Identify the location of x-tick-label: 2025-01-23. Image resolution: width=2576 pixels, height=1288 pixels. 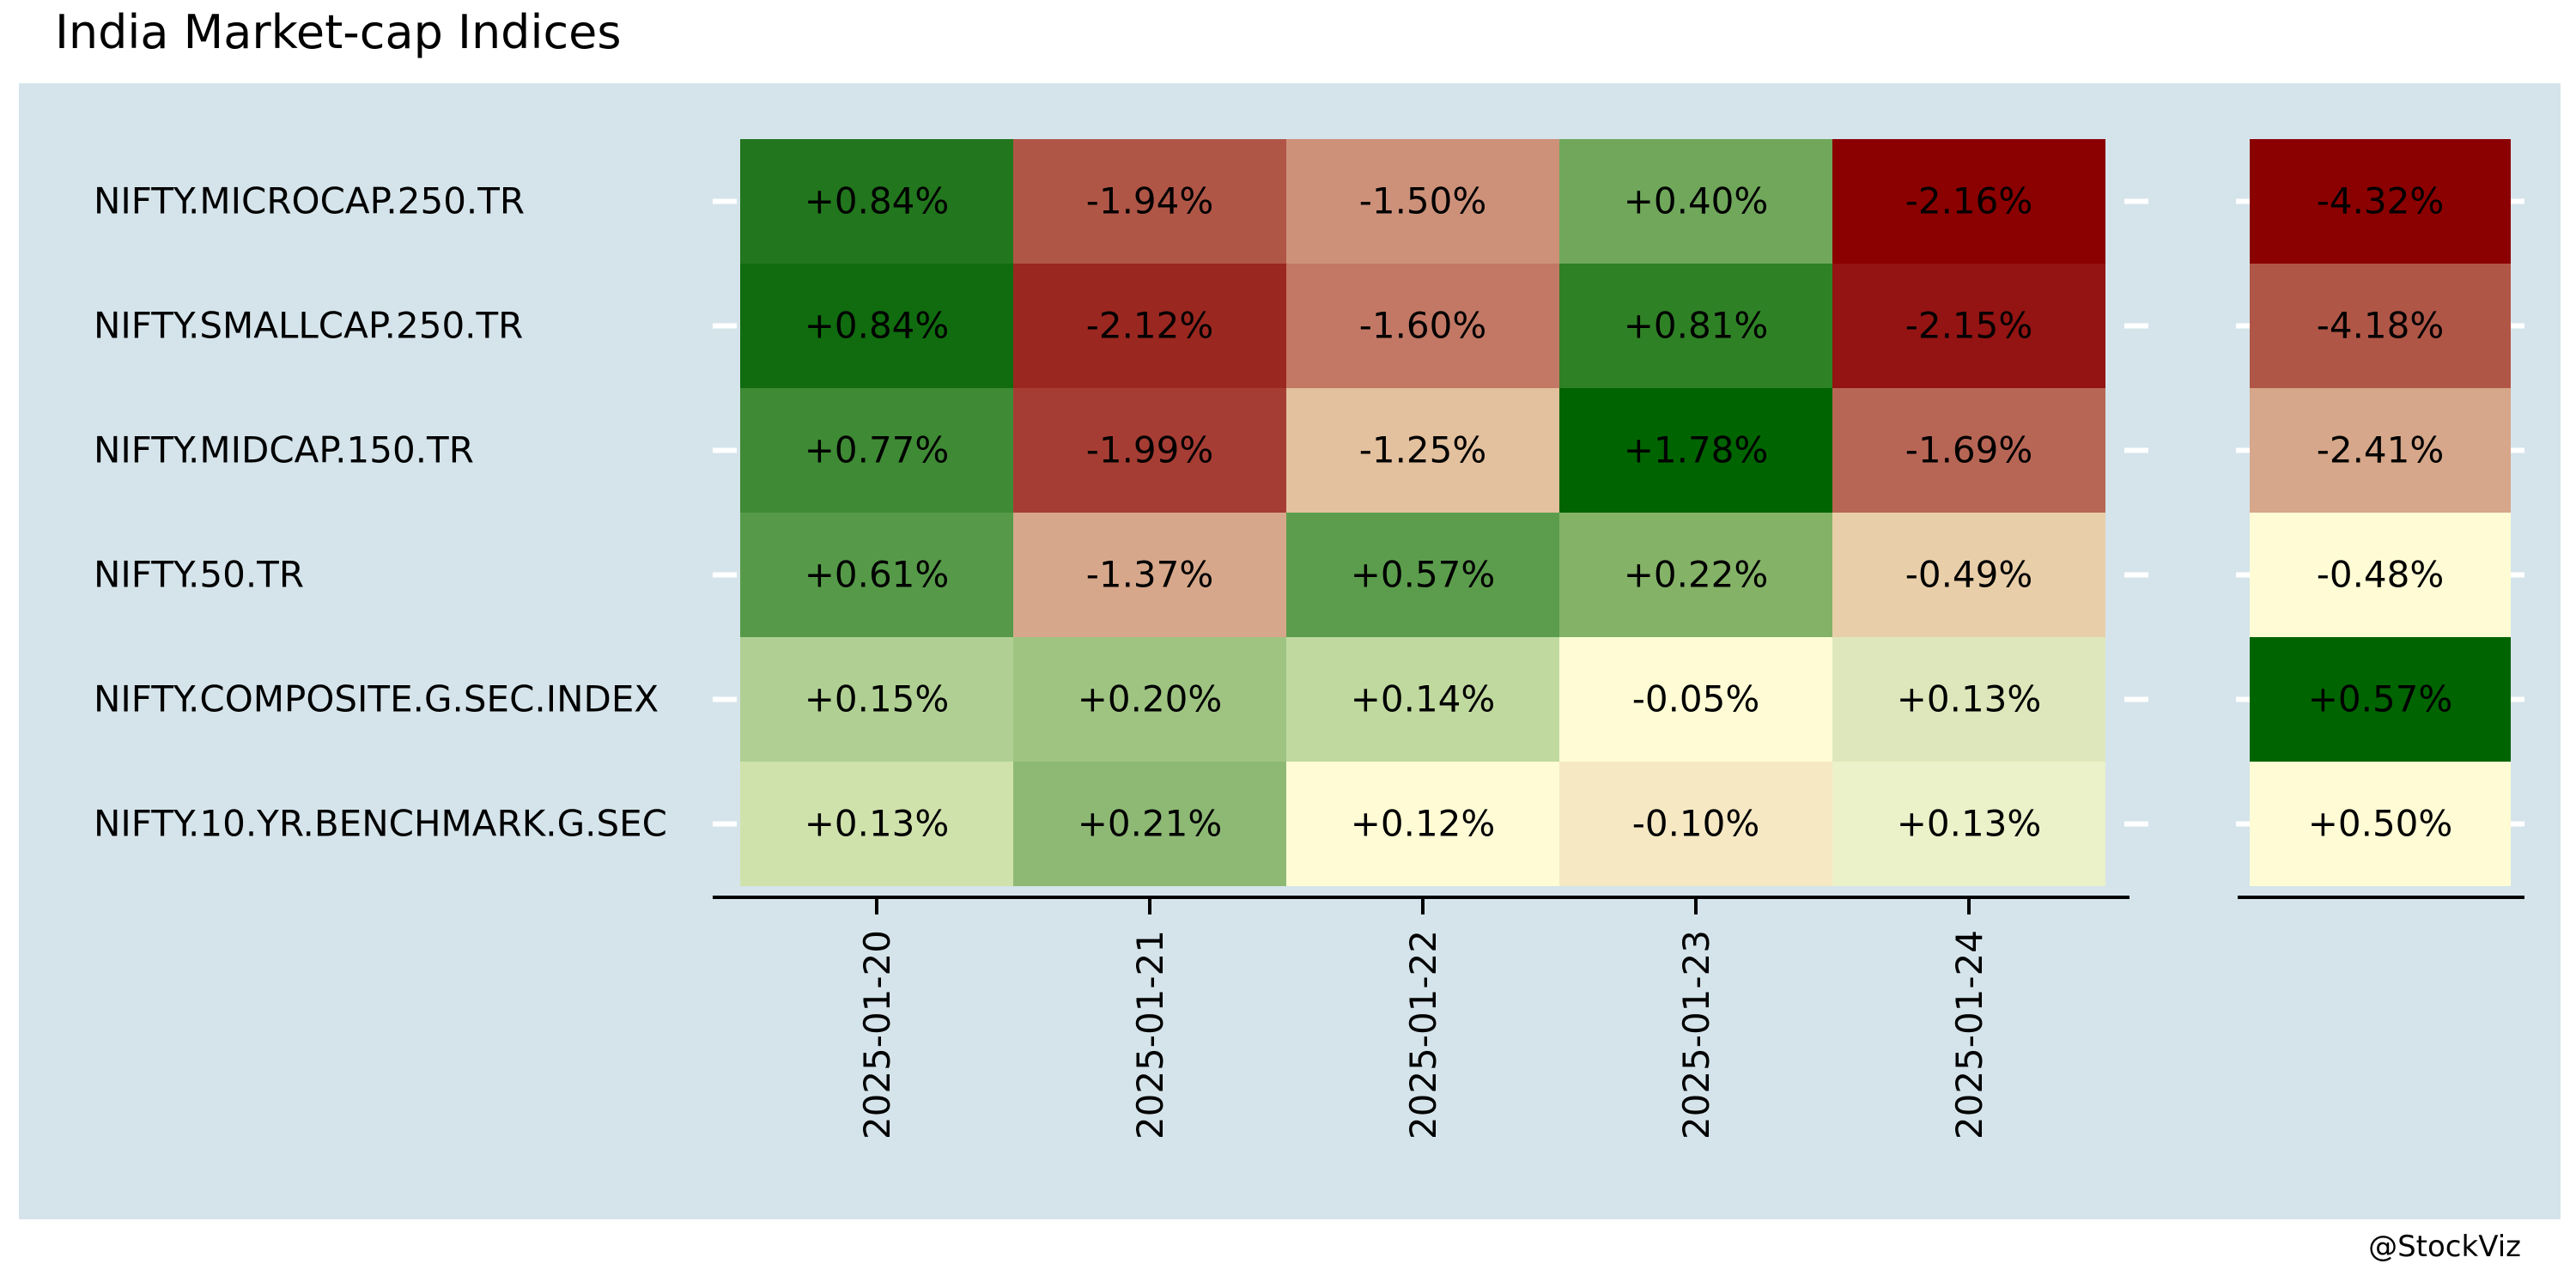
(1696, 1034).